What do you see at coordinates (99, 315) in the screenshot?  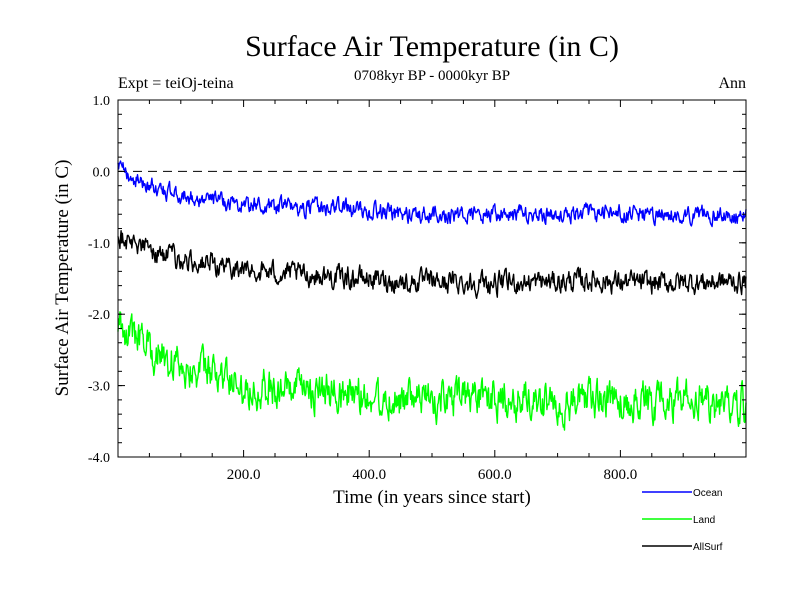 I see `y-tick-label: -2.0` at bounding box center [99, 315].